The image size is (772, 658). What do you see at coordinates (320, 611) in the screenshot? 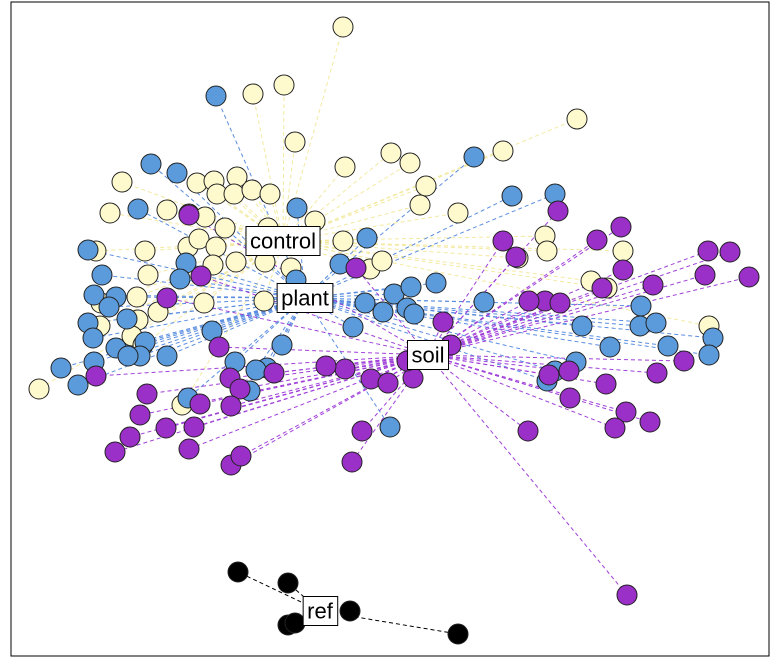
I see `label-text-ref: ref` at bounding box center [320, 611].